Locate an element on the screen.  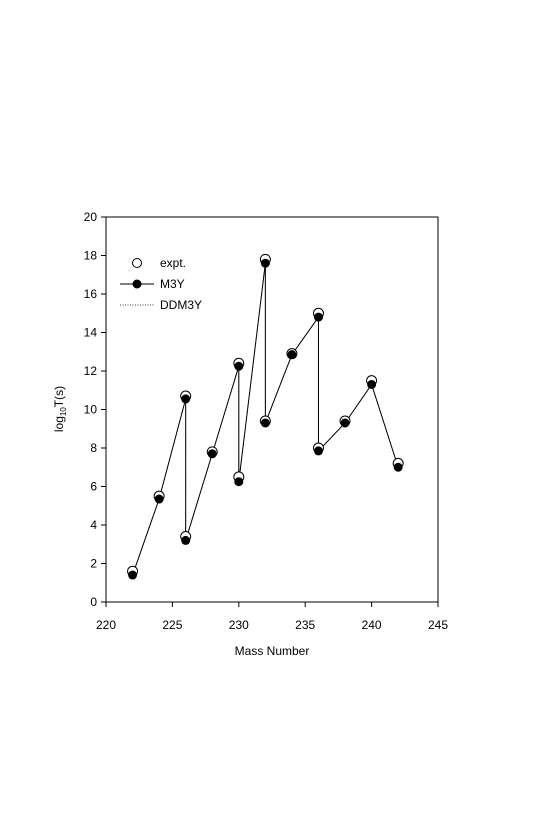
y-tick-label: 10 is located at coordinates (91, 410).